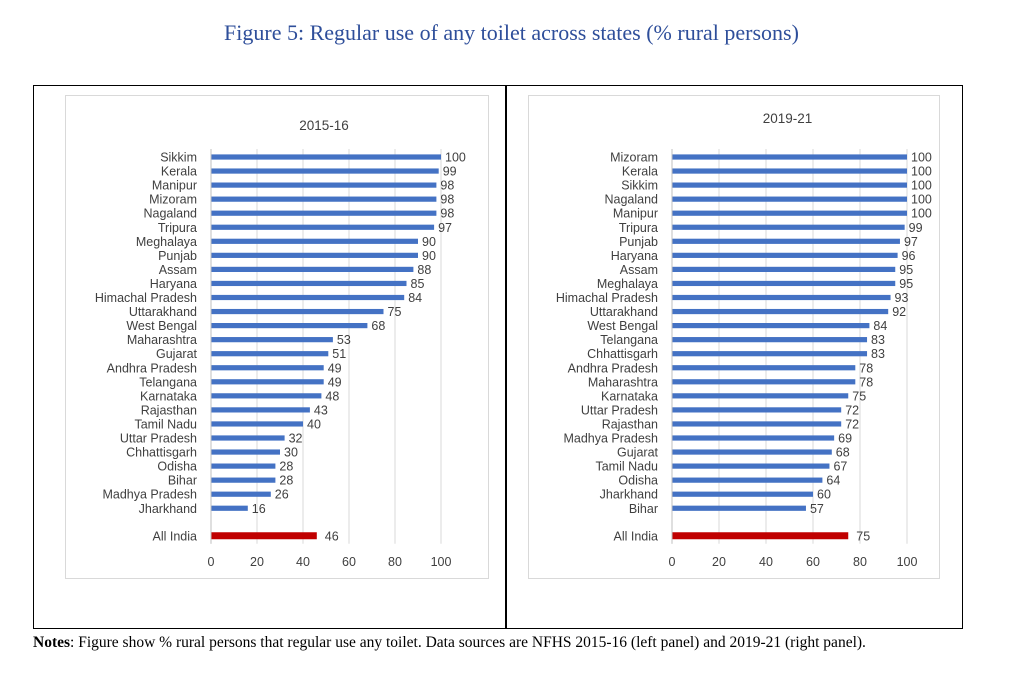  What do you see at coordinates (789, 199) in the screenshot?
I see `bar-nagaland` at bounding box center [789, 199].